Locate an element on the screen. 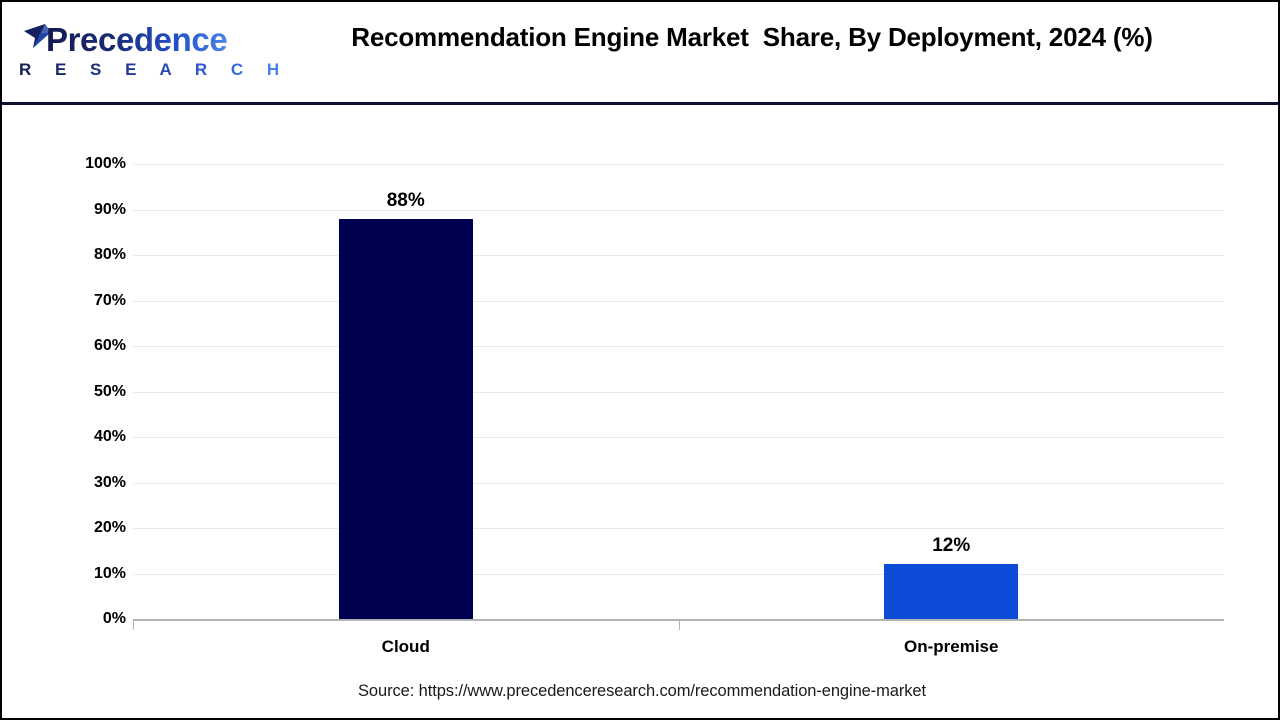  y-axis-tick-label: 80% is located at coordinates (109, 254).